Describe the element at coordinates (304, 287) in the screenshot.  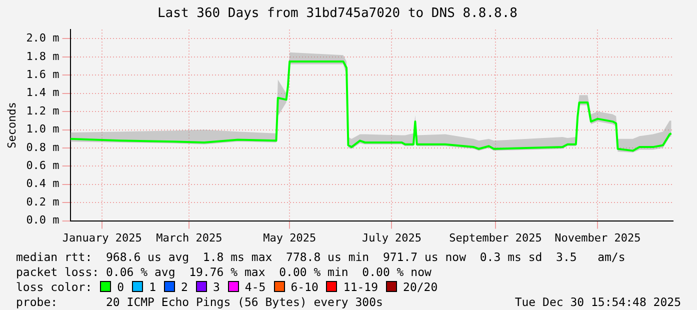
I see `legend-label: 6-10` at that location.